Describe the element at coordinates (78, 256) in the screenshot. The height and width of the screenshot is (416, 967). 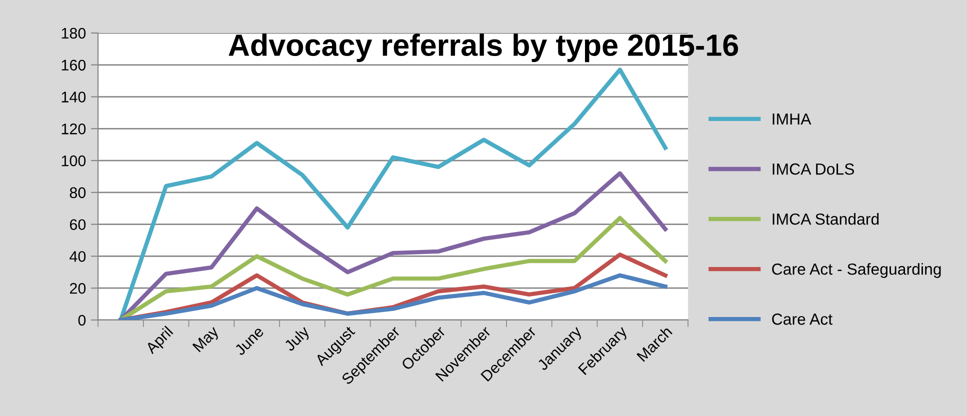
I see `y-tick-label: 40` at that location.